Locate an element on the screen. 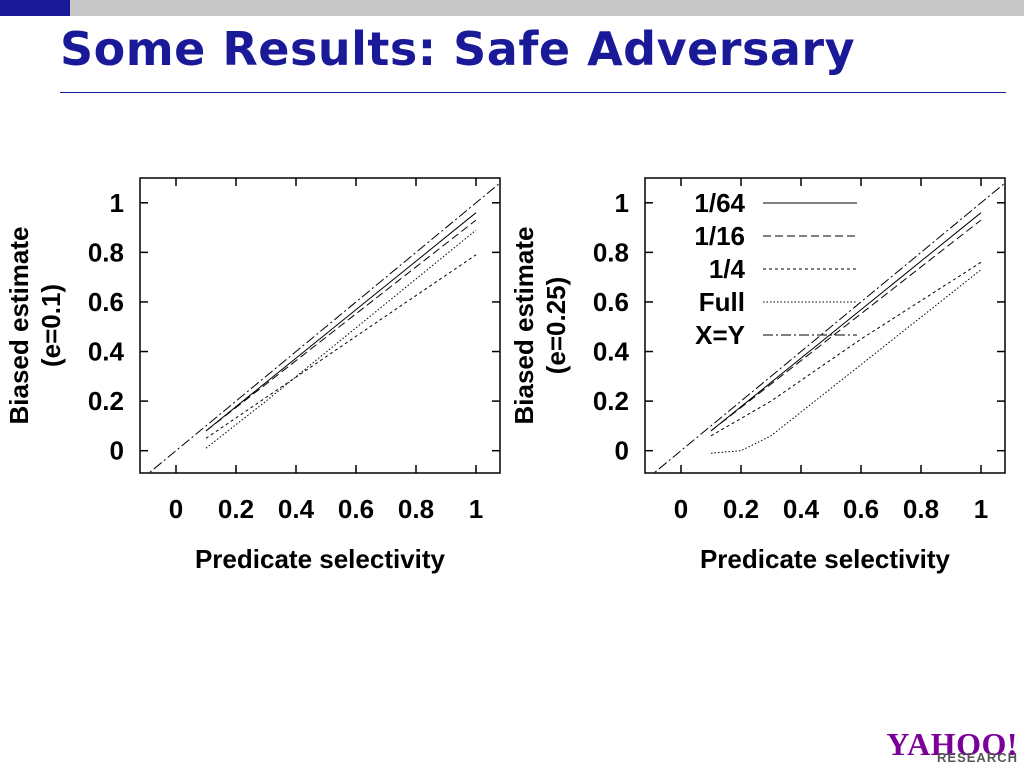 The height and width of the screenshot is (768, 1024). top-bar is located at coordinates (512, 8).